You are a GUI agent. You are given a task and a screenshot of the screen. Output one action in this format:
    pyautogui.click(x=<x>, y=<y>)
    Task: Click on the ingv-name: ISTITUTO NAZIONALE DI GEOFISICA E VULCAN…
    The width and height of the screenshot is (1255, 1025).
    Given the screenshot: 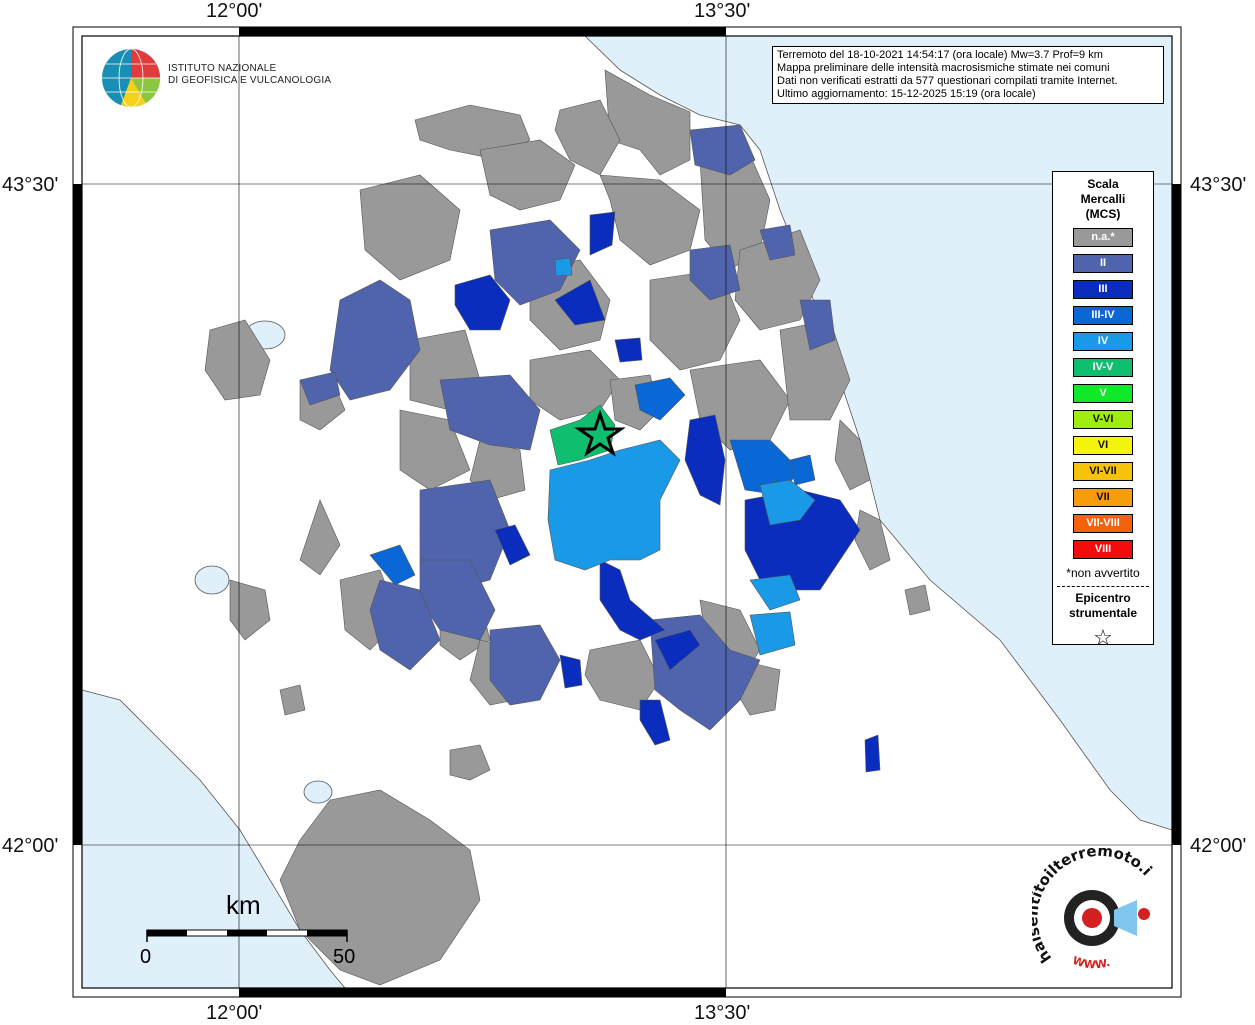 What is the action you would take?
    pyautogui.click(x=249, y=75)
    